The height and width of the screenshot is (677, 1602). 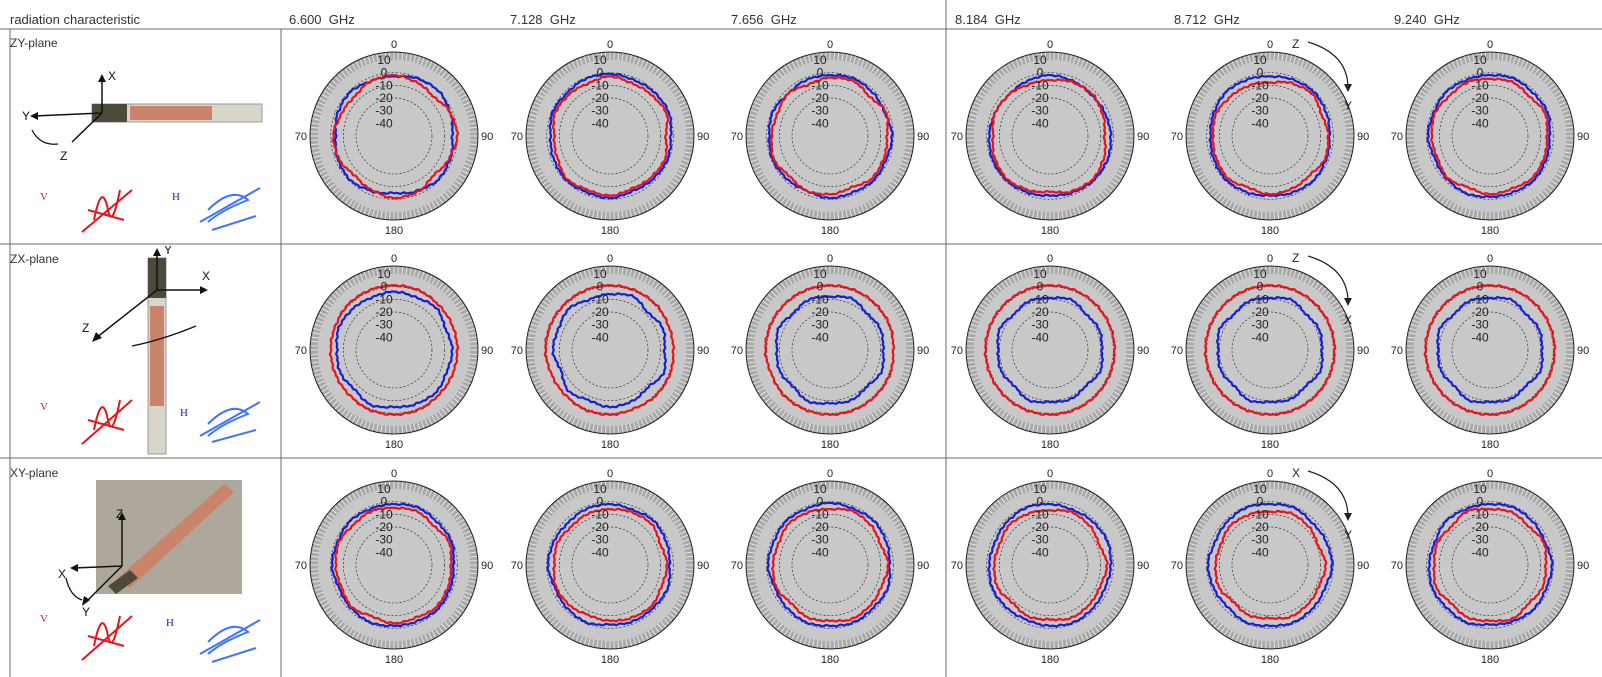 I want to click on radial-tick-label: -20, so click(x=1480, y=98).